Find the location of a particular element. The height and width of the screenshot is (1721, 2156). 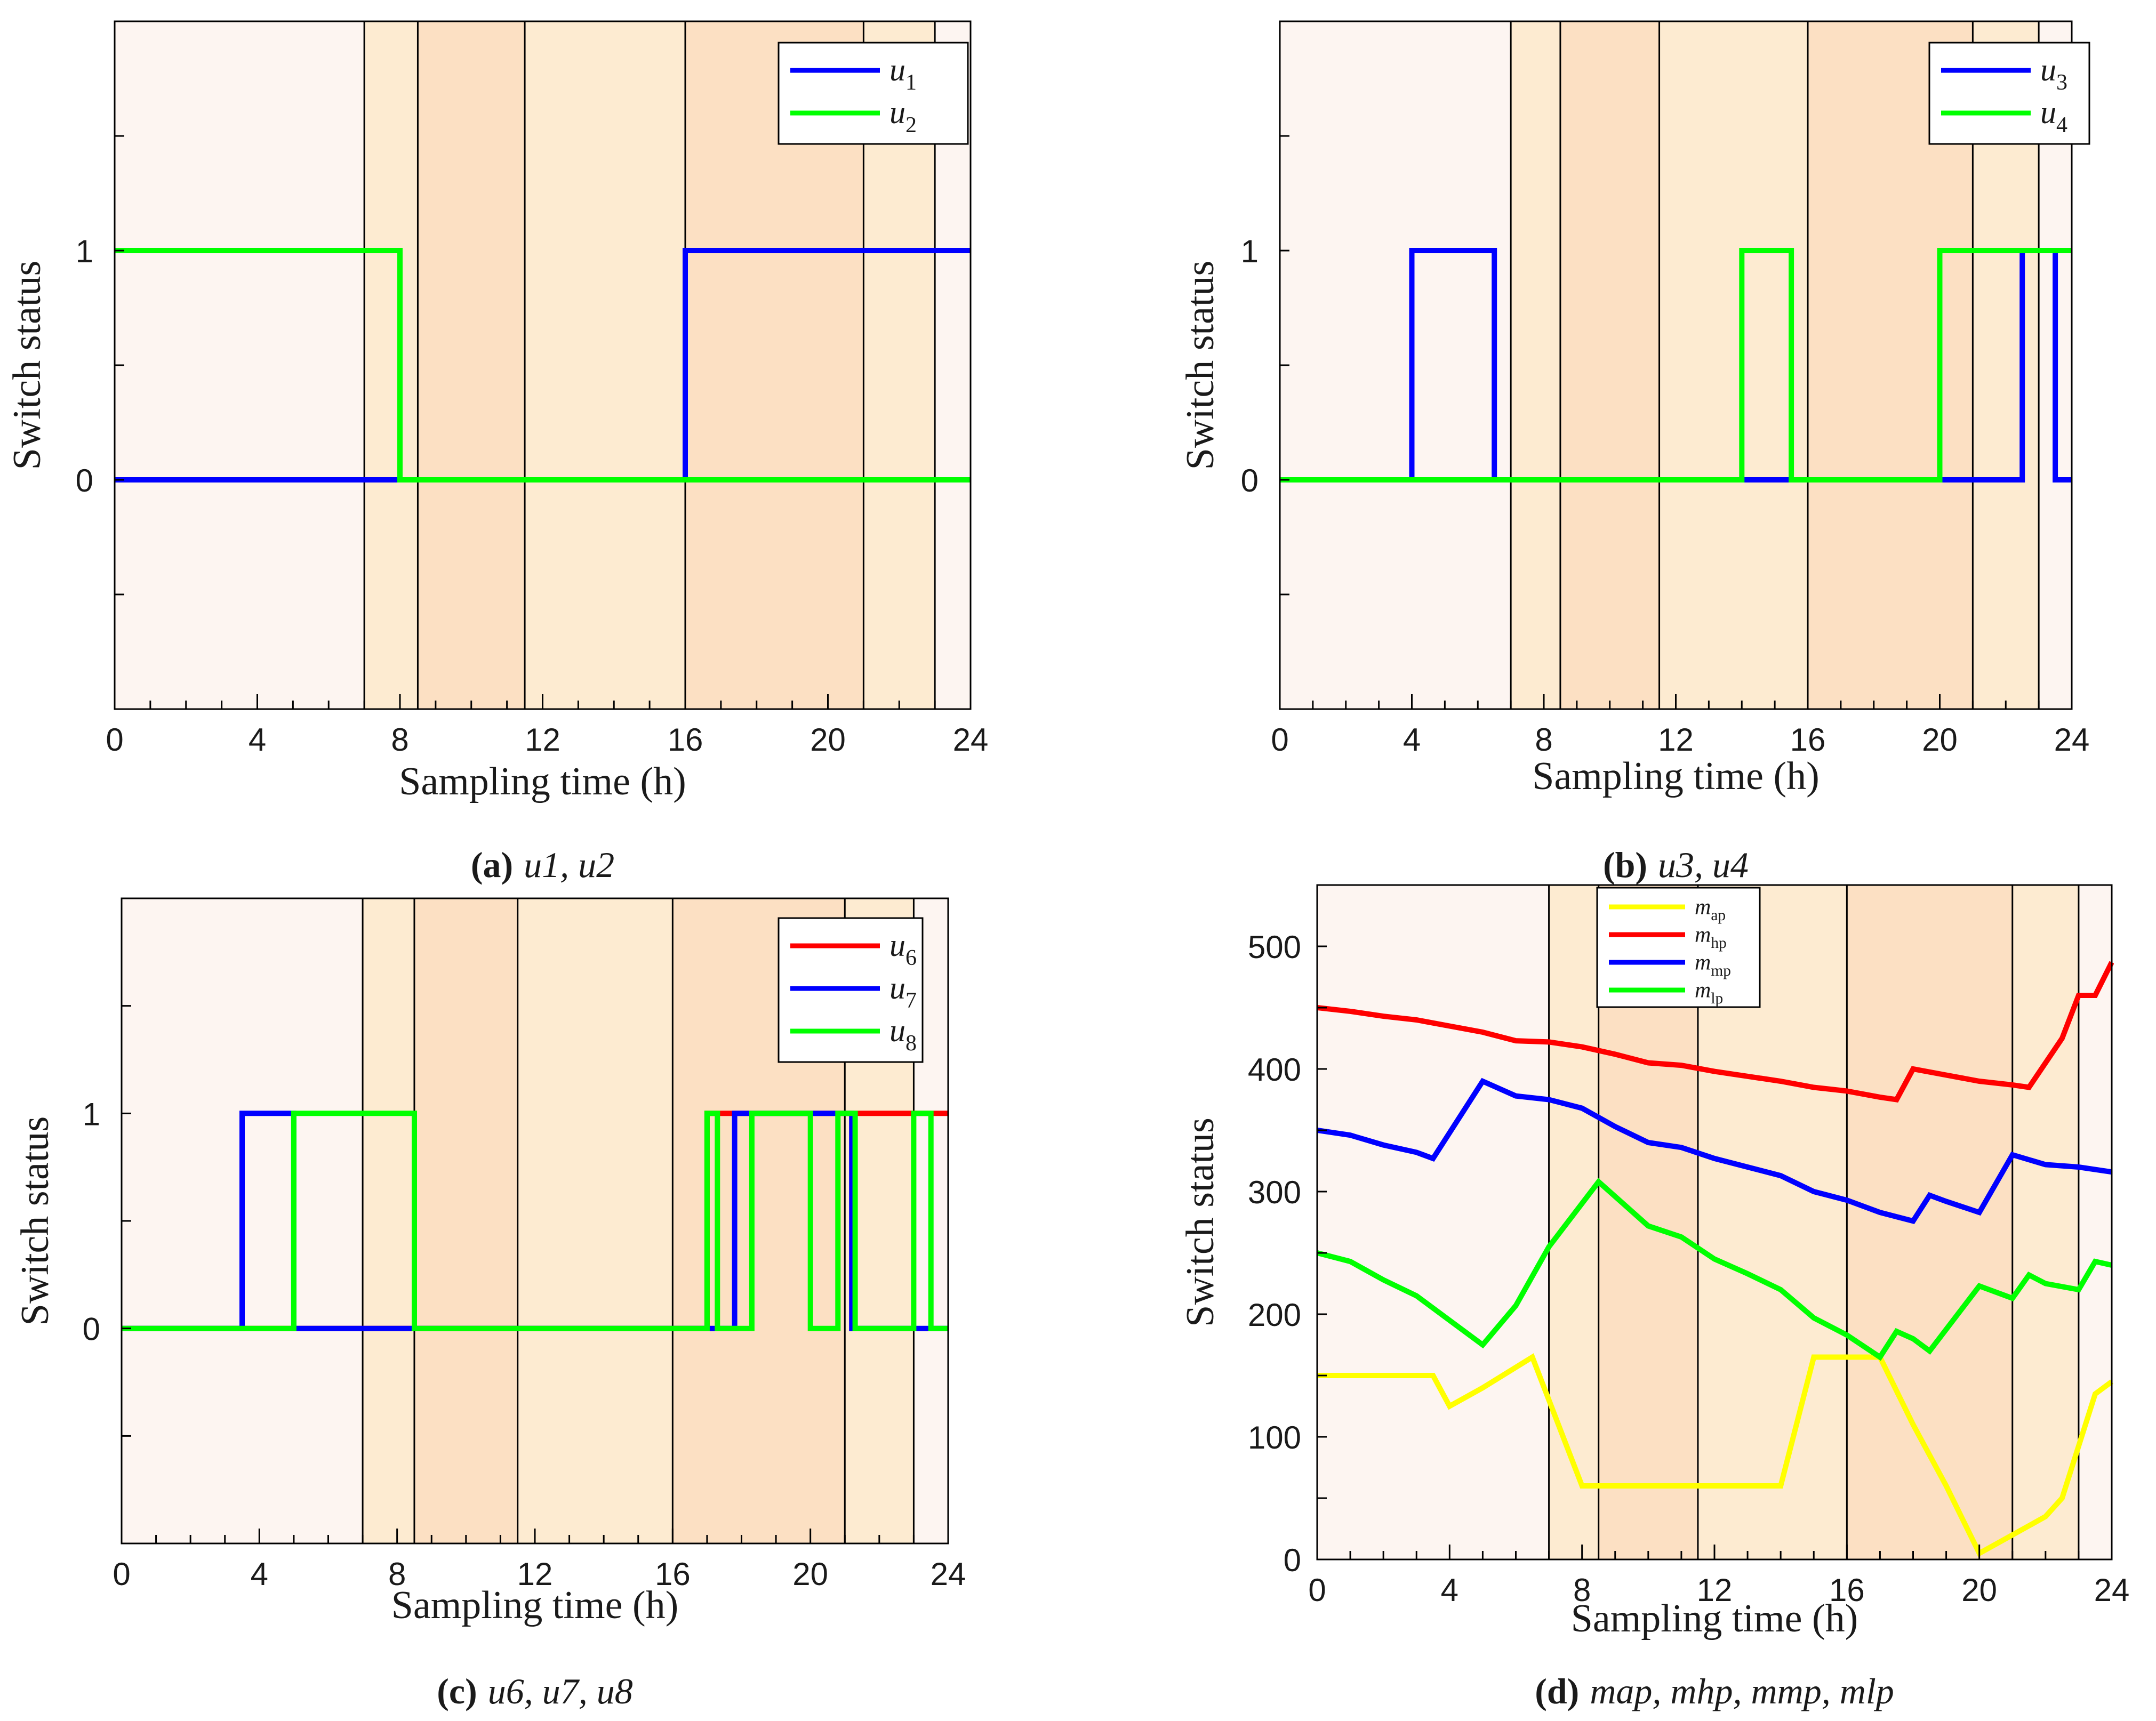

panel-caption: (c) u6, u7, u8 is located at coordinates (534, 1691).